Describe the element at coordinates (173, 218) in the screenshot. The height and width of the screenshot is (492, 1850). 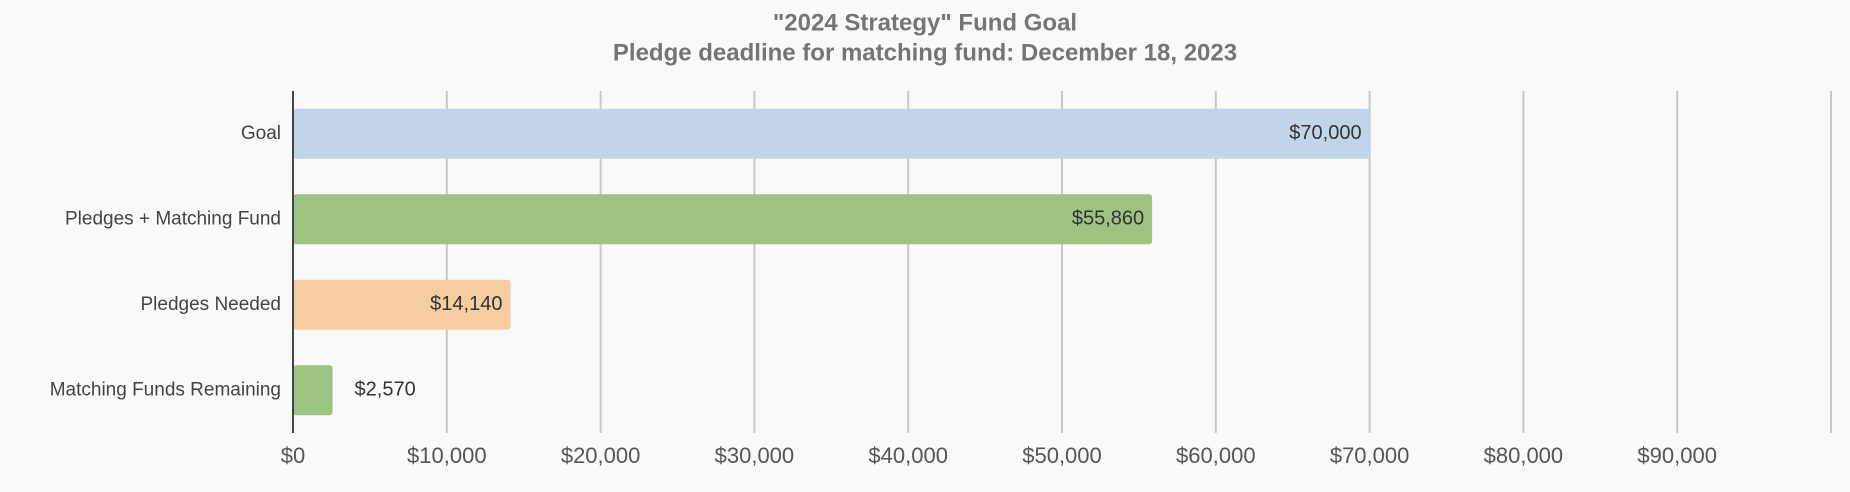
I see `category-label: Pledges + Matching Fund` at that location.